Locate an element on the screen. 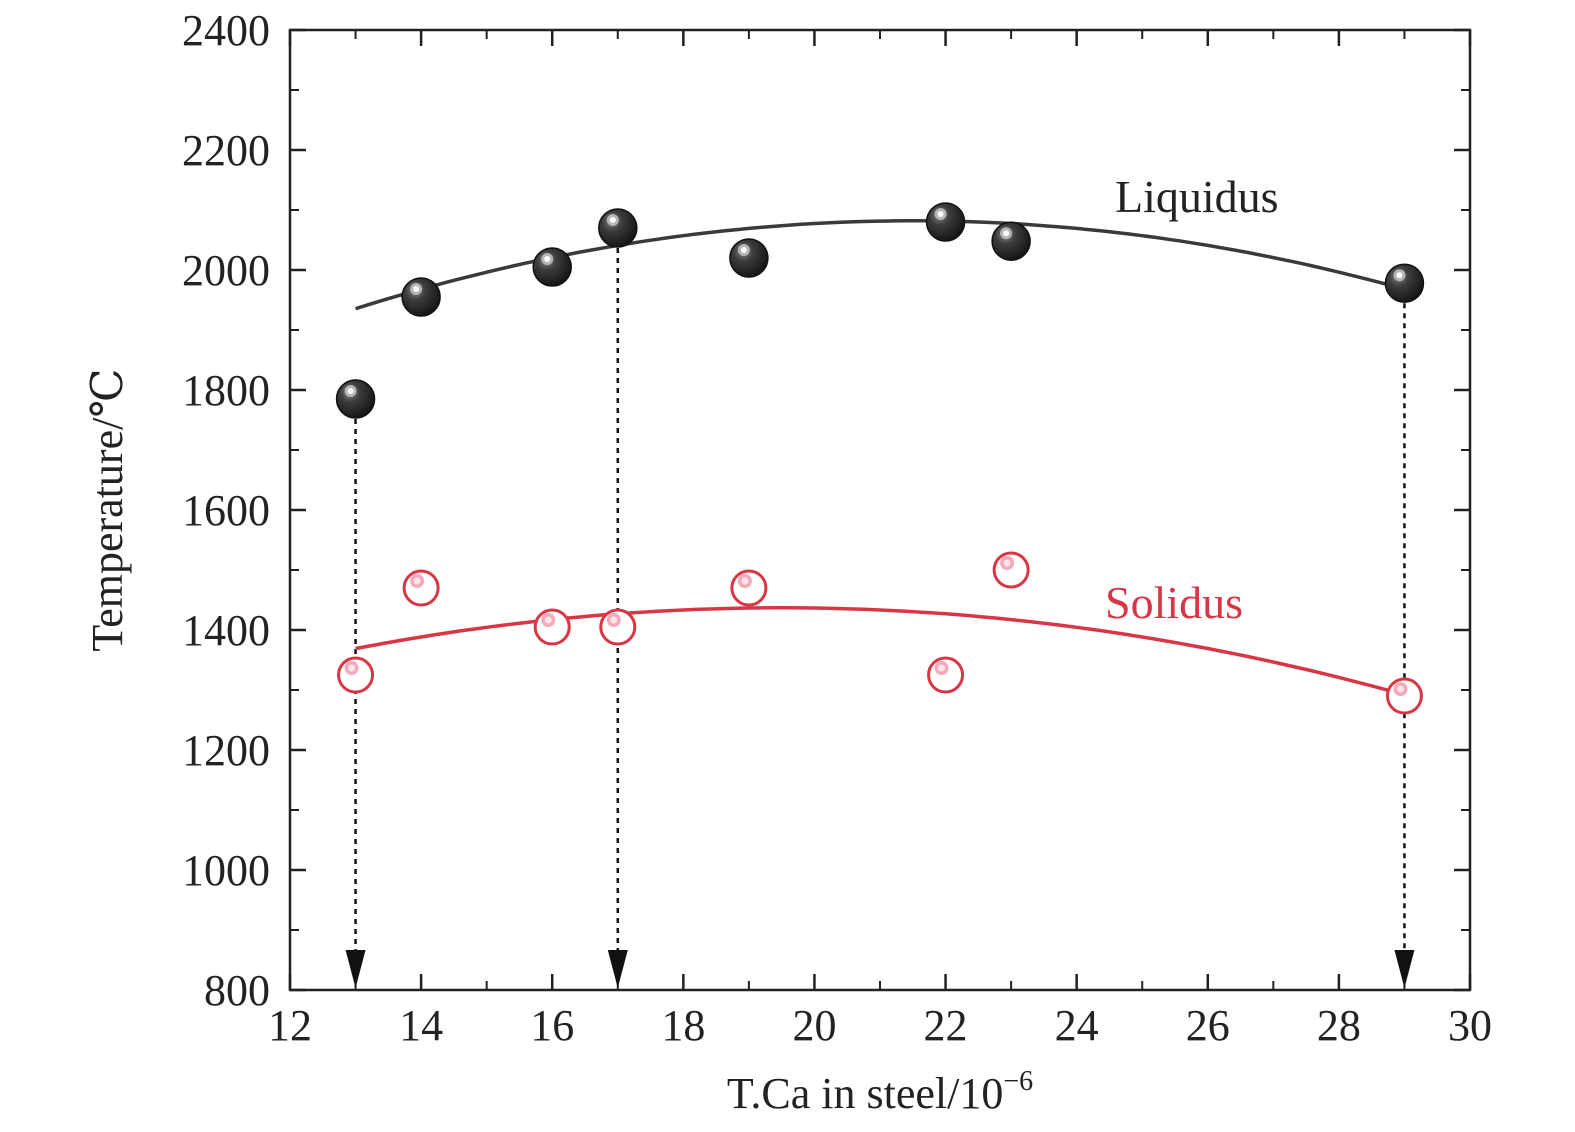  curve-label-liquidus: Liquidus is located at coordinates (1197, 196).